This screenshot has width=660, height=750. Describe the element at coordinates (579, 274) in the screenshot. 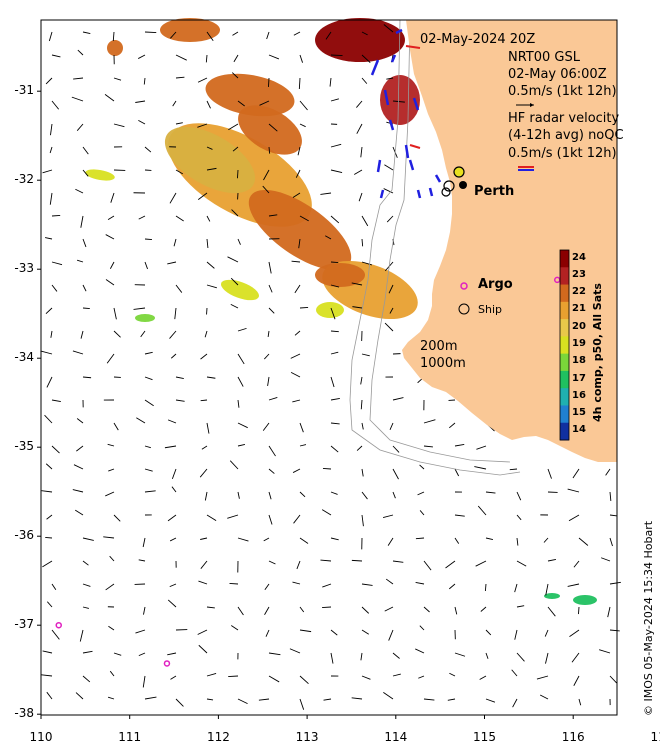

I see `colorbar-tick-label: 23` at that location.